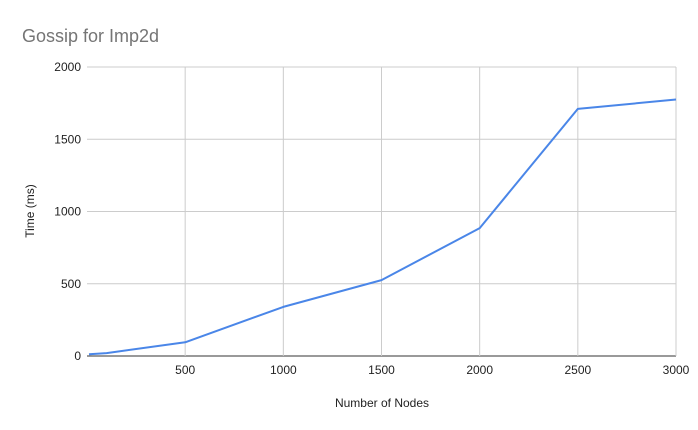  I want to click on x-tick-label-5: 3000, so click(676, 370).